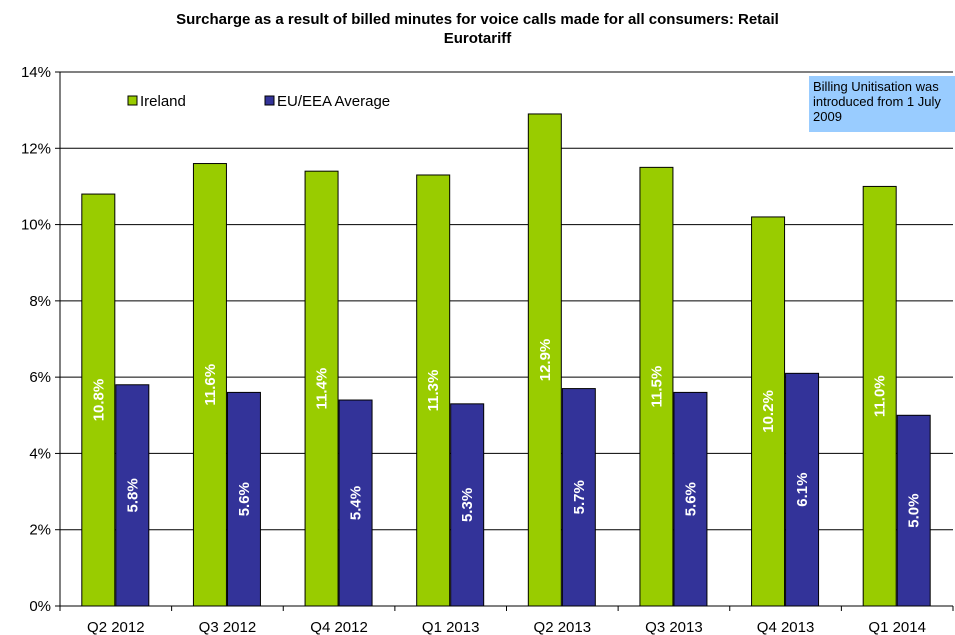 The height and width of the screenshot is (635, 955). Describe the element at coordinates (228, 627) in the screenshot. I see `x-category-label: Q3 2012` at that location.